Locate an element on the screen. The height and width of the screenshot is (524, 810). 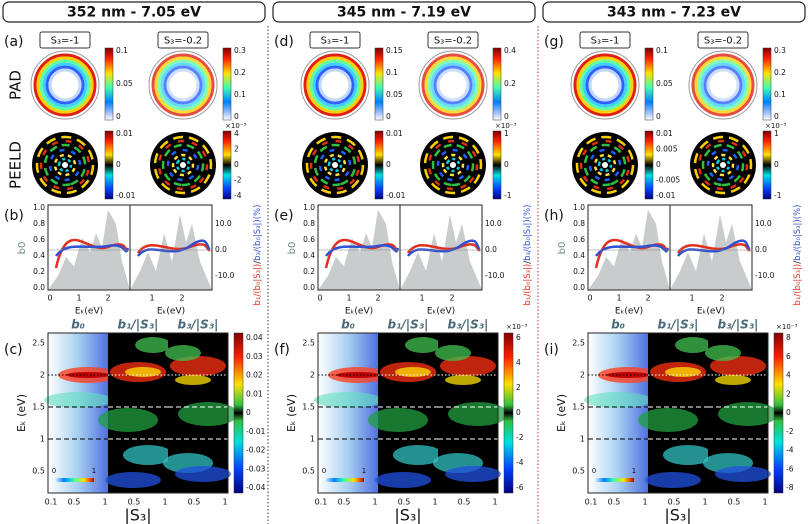
colorbar-tick-label: 0.05 is located at coordinates (394, 94).